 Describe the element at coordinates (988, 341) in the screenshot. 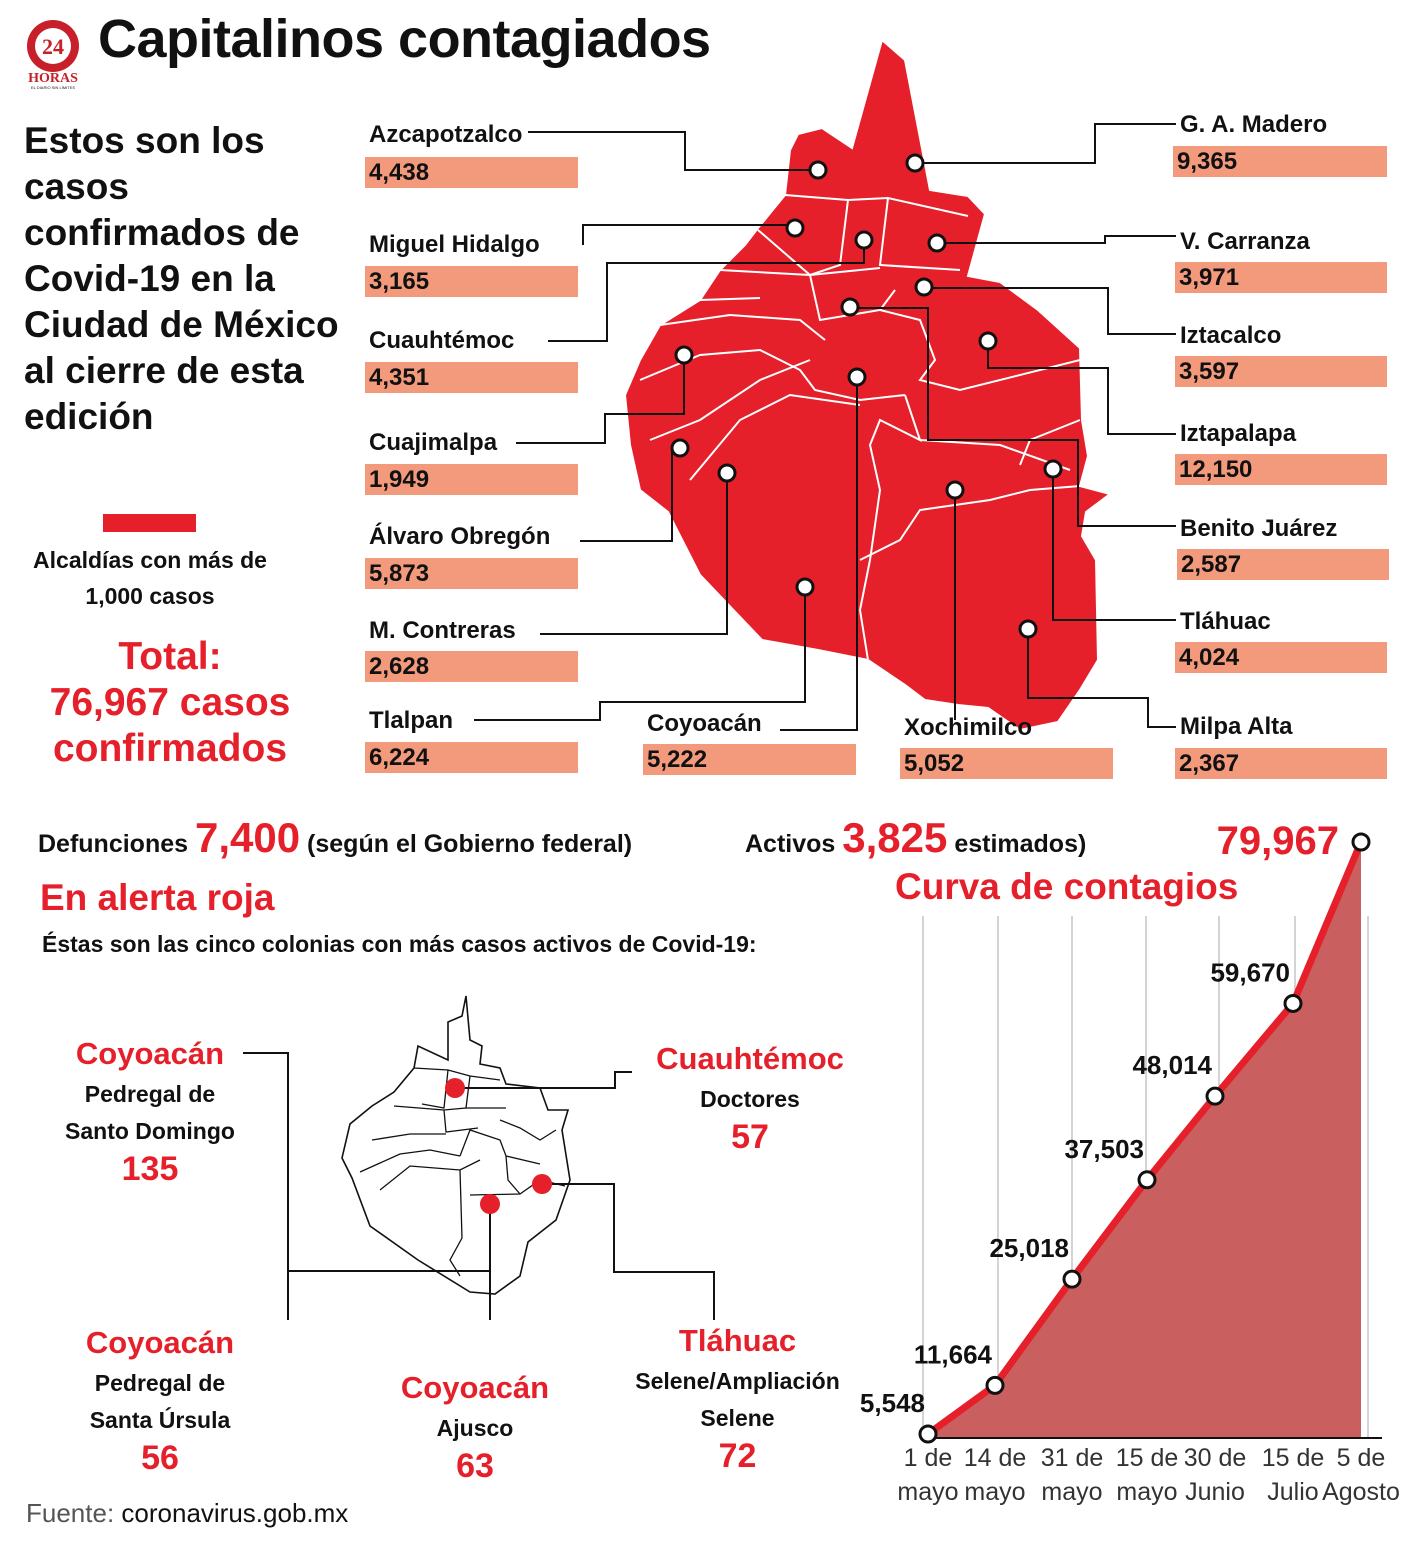

I see `map-point-iztapalapa` at that location.